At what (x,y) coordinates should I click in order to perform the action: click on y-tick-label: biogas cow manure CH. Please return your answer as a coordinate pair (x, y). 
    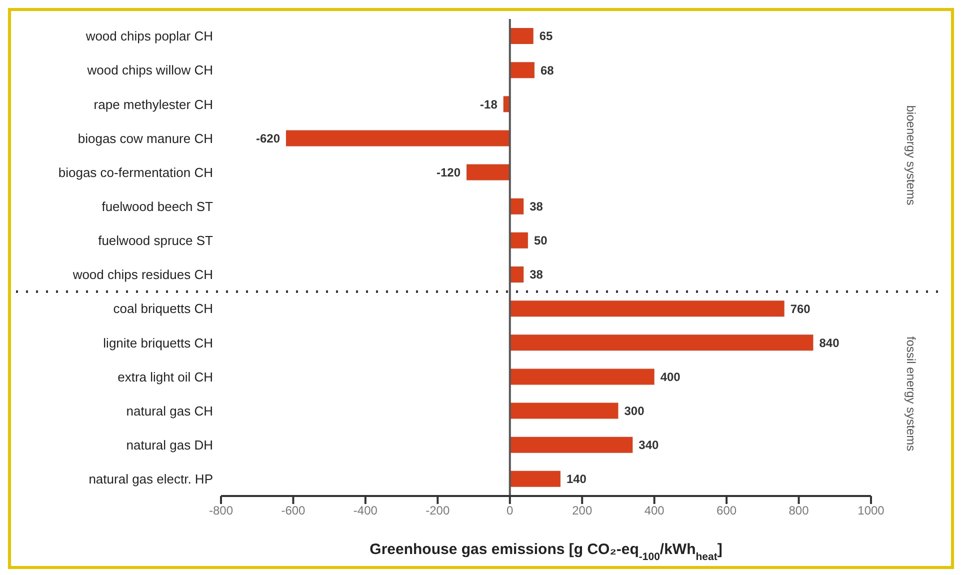
    Looking at the image, I should click on (145, 138).